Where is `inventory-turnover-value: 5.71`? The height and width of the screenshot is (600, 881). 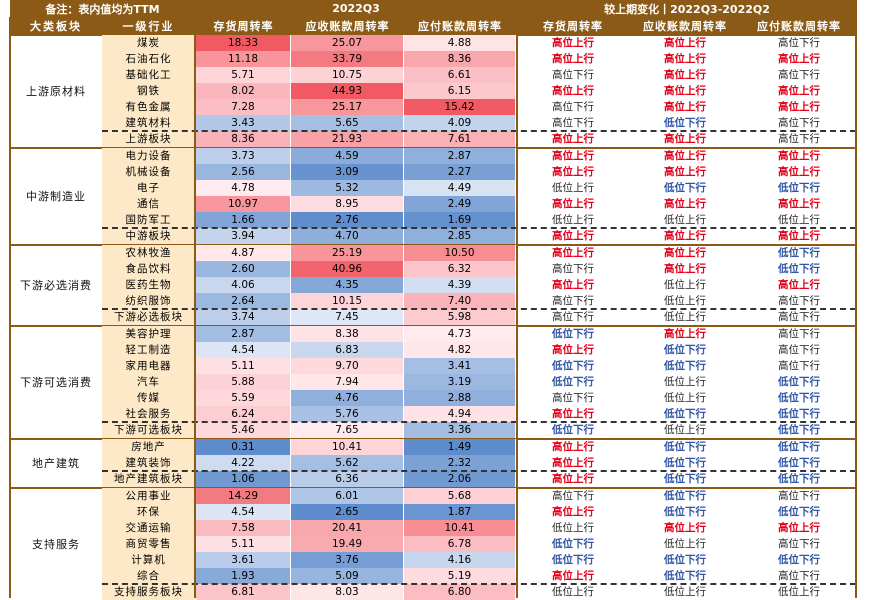
inventory-turnover-value: 5.71 is located at coordinates (243, 75).